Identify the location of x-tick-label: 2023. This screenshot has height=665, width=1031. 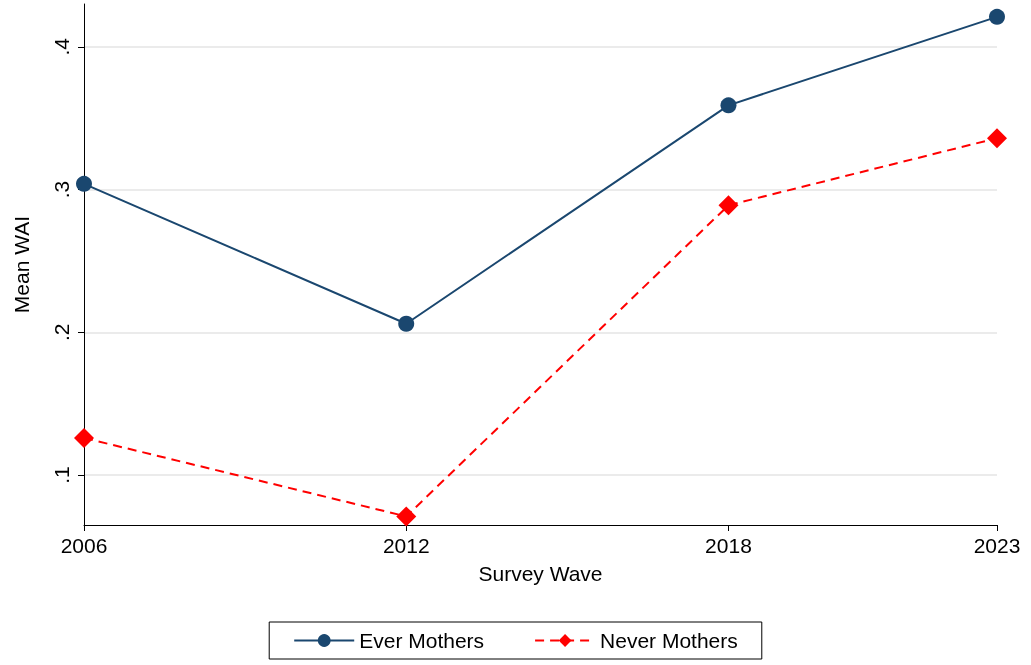
(997, 545).